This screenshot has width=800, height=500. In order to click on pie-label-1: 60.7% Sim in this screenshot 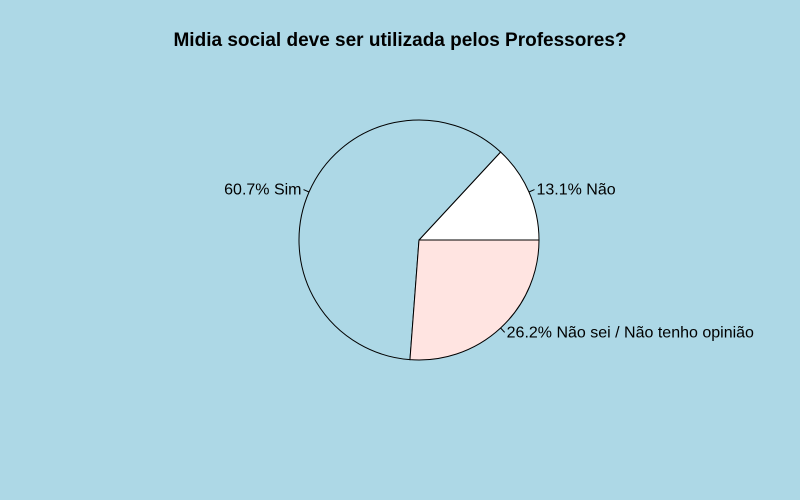, I will do `click(262, 190)`.